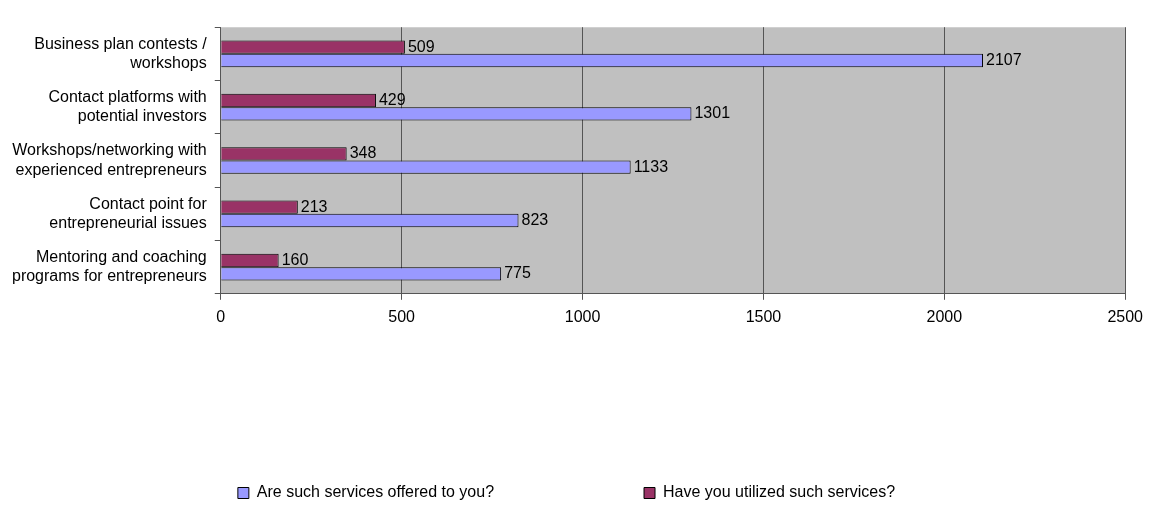 The width and height of the screenshot is (1151, 515). Describe the element at coordinates (651, 166) in the screenshot. I see `data-label: 1133` at that location.